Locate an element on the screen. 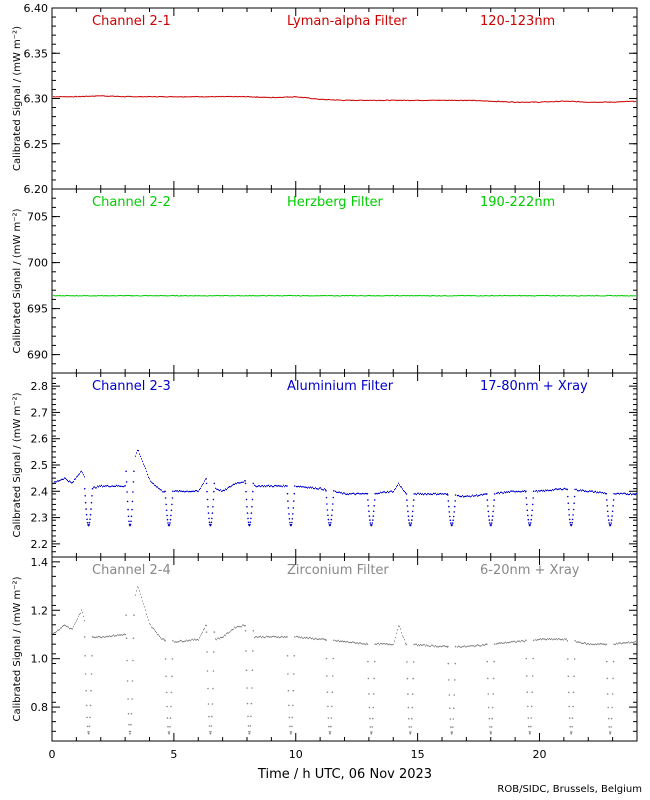 Image resolution: width=650 pixels, height=800 pixels. filter-label: Zirconium Filter is located at coordinates (338, 570).